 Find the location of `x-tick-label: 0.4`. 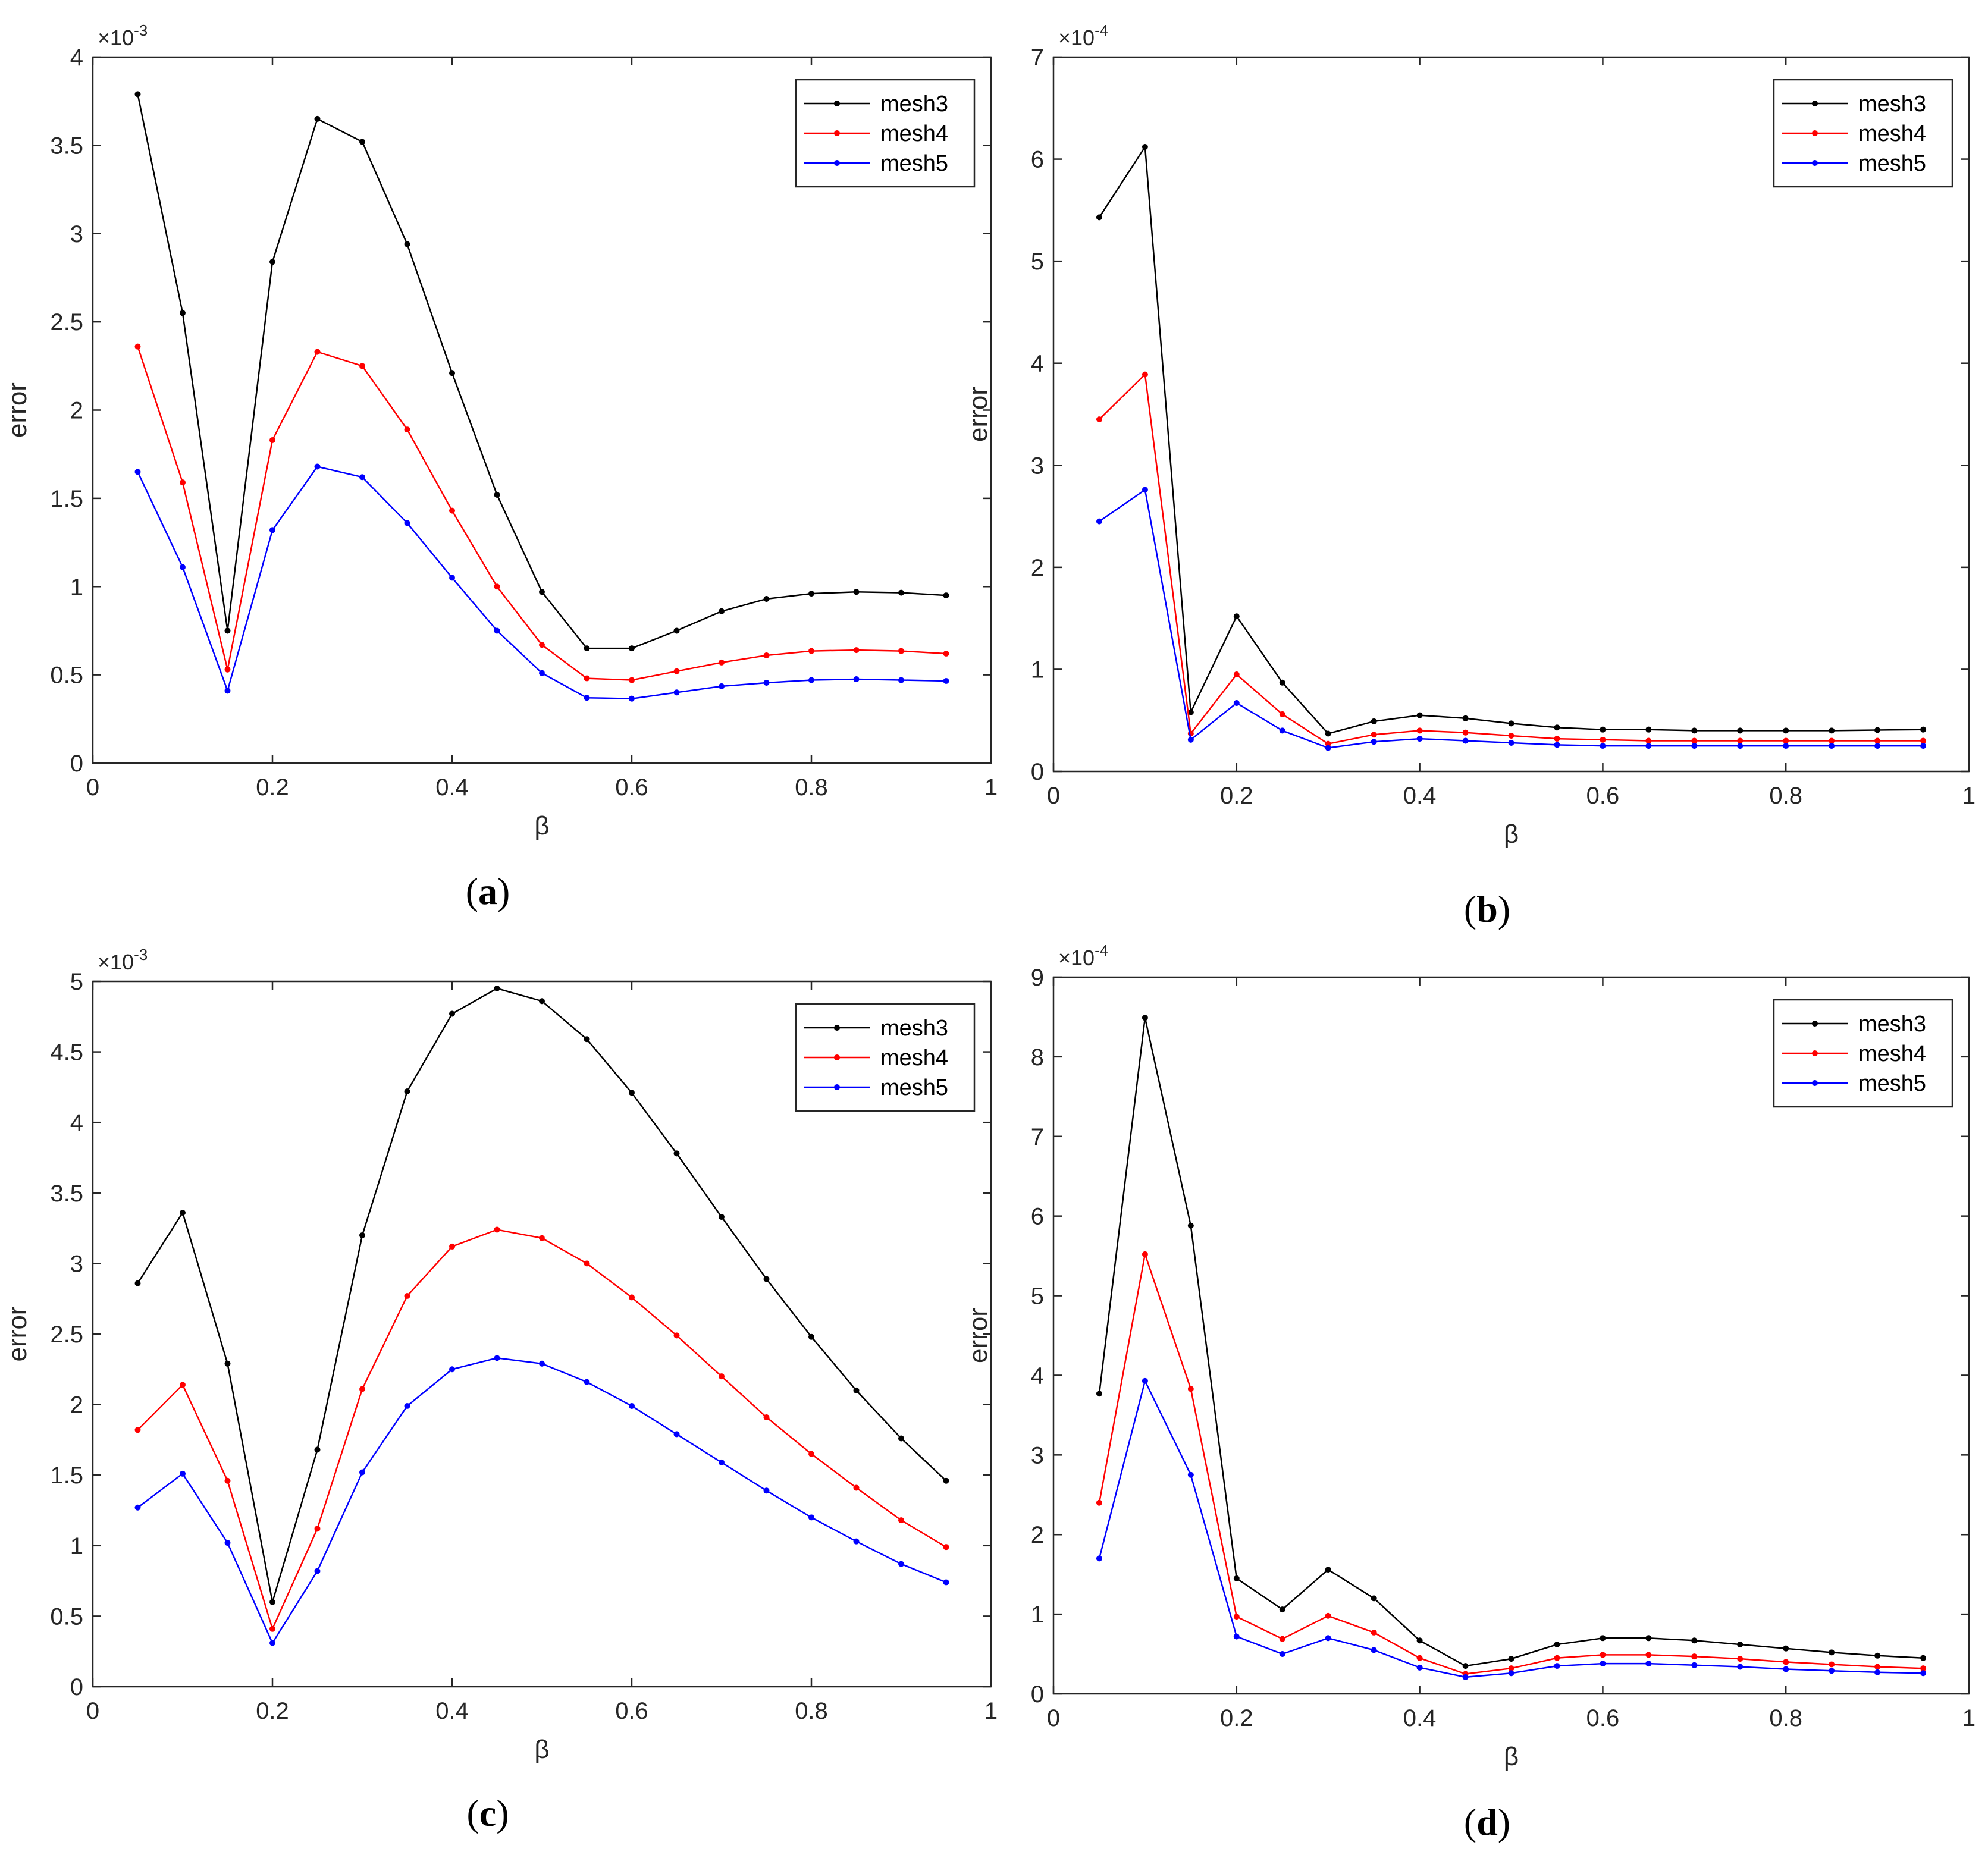

x-tick-label: 0.4 is located at coordinates (452, 1711).